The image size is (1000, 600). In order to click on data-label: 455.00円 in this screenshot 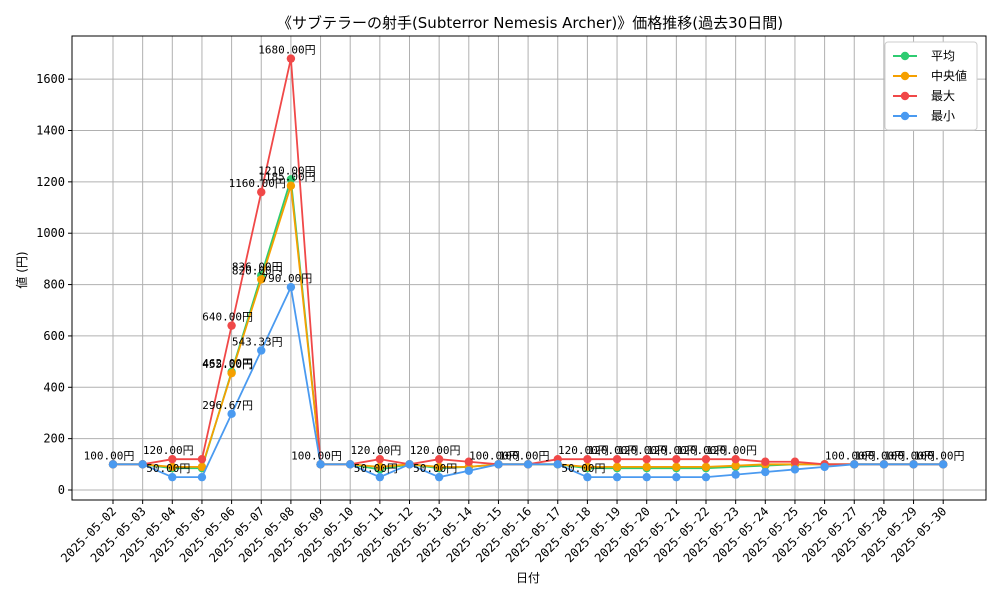, I will do `click(227, 364)`.